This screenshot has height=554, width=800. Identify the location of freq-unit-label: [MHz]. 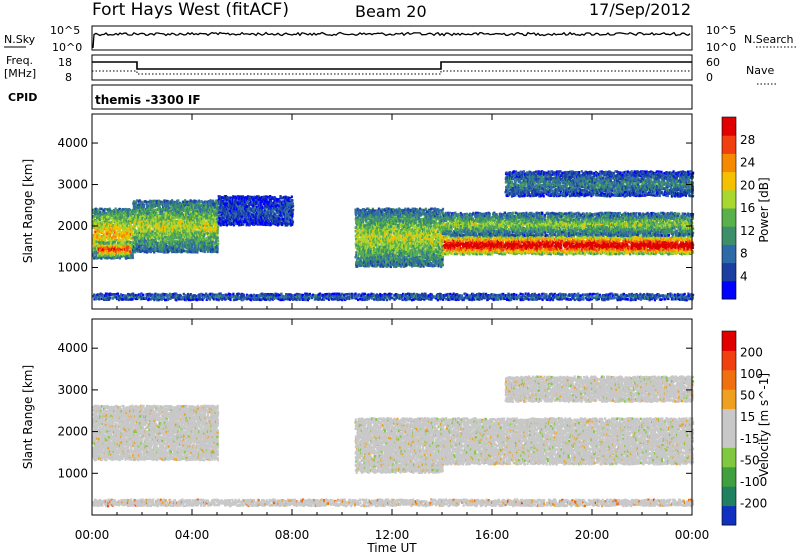
(20, 73).